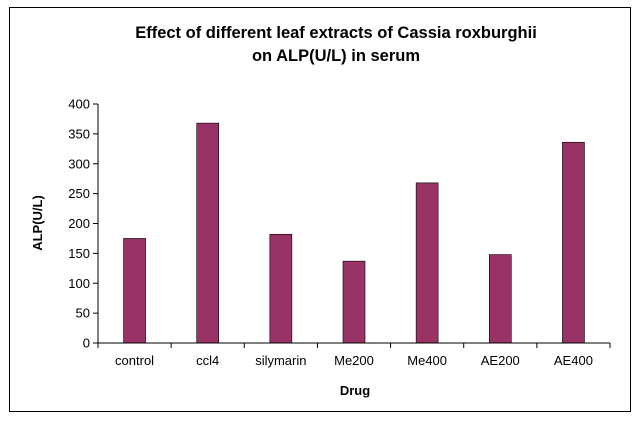  What do you see at coordinates (79, 253) in the screenshot?
I see `y-tick-label: 150` at bounding box center [79, 253].